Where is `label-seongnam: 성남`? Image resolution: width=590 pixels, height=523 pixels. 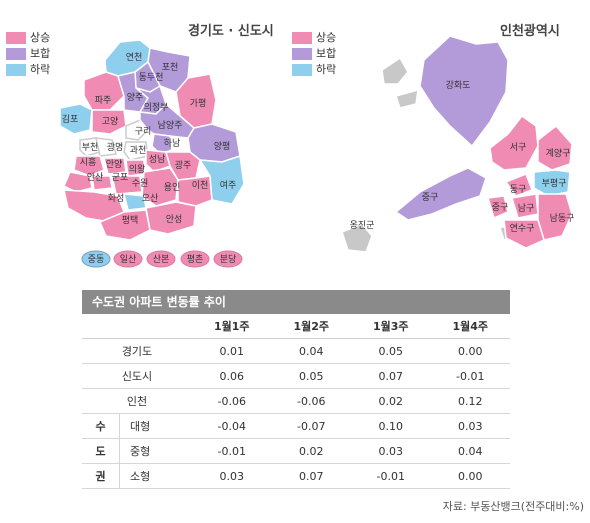
label-seongnam: 성남 is located at coordinates (157, 159).